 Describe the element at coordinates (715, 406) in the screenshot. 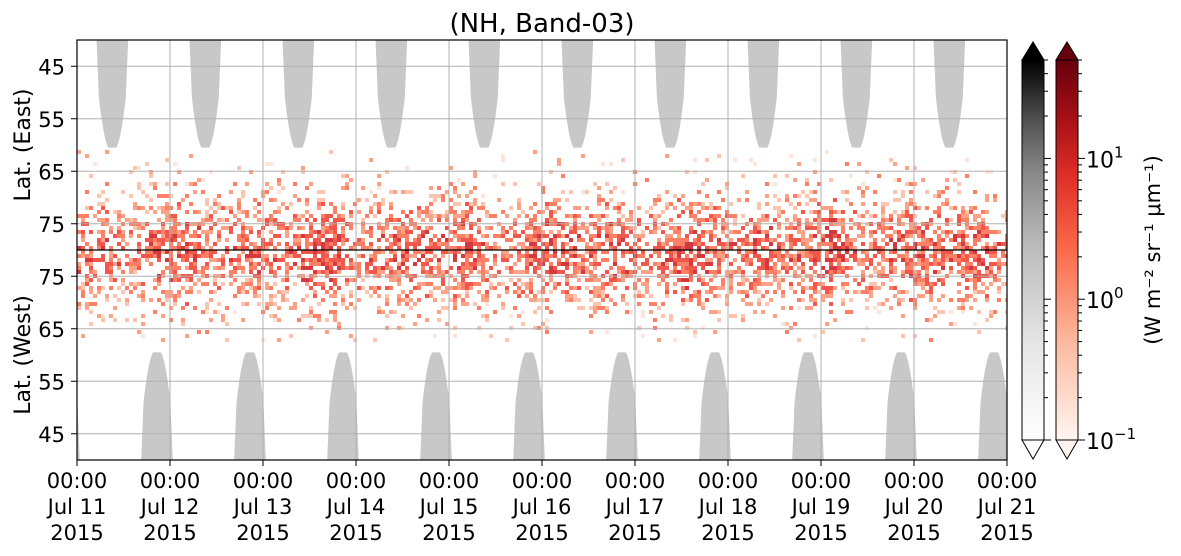

I see `daylight-mask-west` at that location.